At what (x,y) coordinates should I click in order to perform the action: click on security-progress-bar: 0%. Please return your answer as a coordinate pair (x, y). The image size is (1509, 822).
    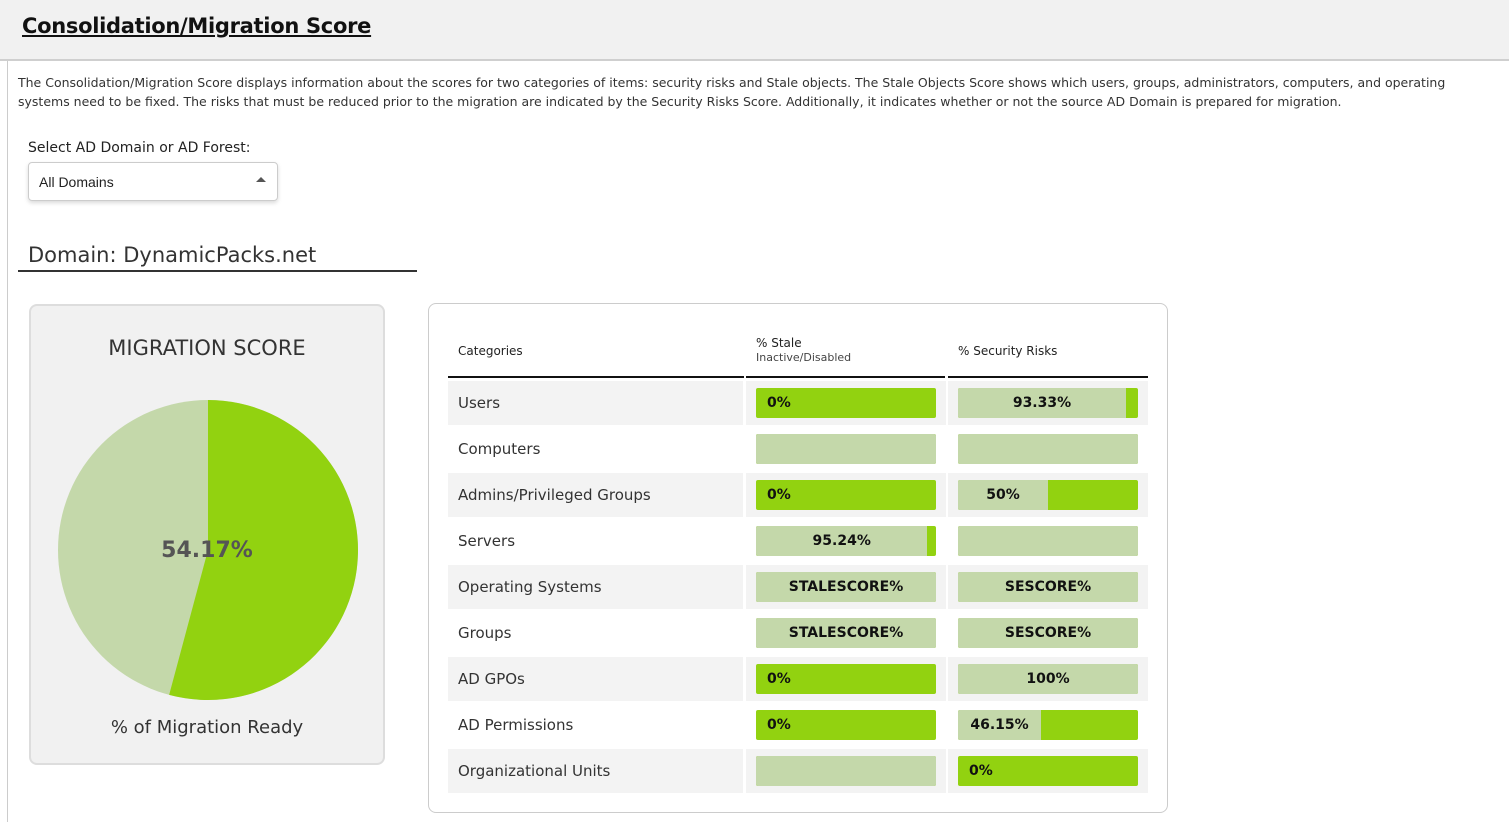
    Looking at the image, I should click on (1048, 771).